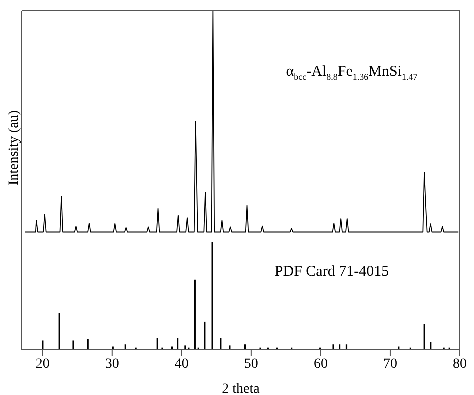 The width and height of the screenshot is (474, 395). I want to click on x-tick-label: 60, so click(321, 364).